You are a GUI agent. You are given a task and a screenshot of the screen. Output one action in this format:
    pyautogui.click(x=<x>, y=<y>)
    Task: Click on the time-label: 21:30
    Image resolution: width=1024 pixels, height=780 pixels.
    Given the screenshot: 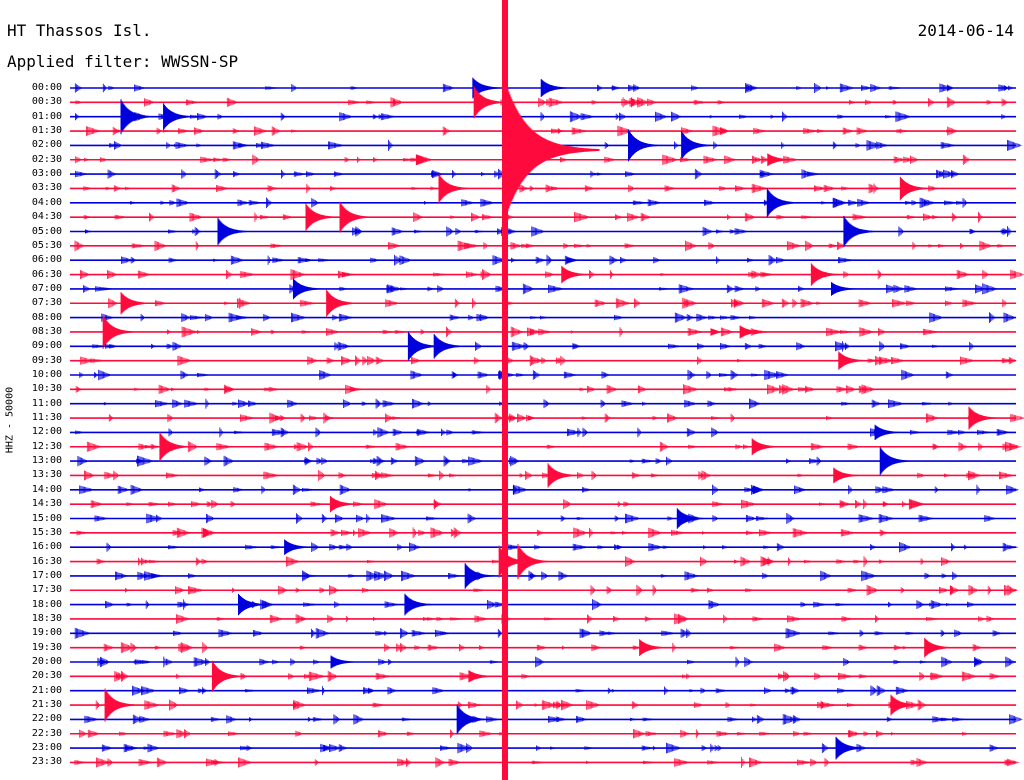 What is the action you would take?
    pyautogui.click(x=46, y=705)
    